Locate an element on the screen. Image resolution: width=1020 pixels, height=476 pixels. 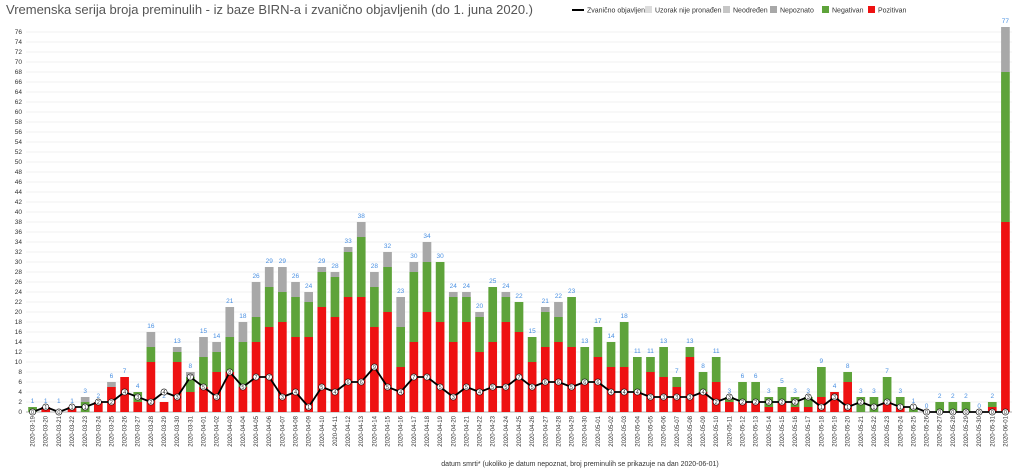
total-label: 13 is located at coordinates (585, 341).